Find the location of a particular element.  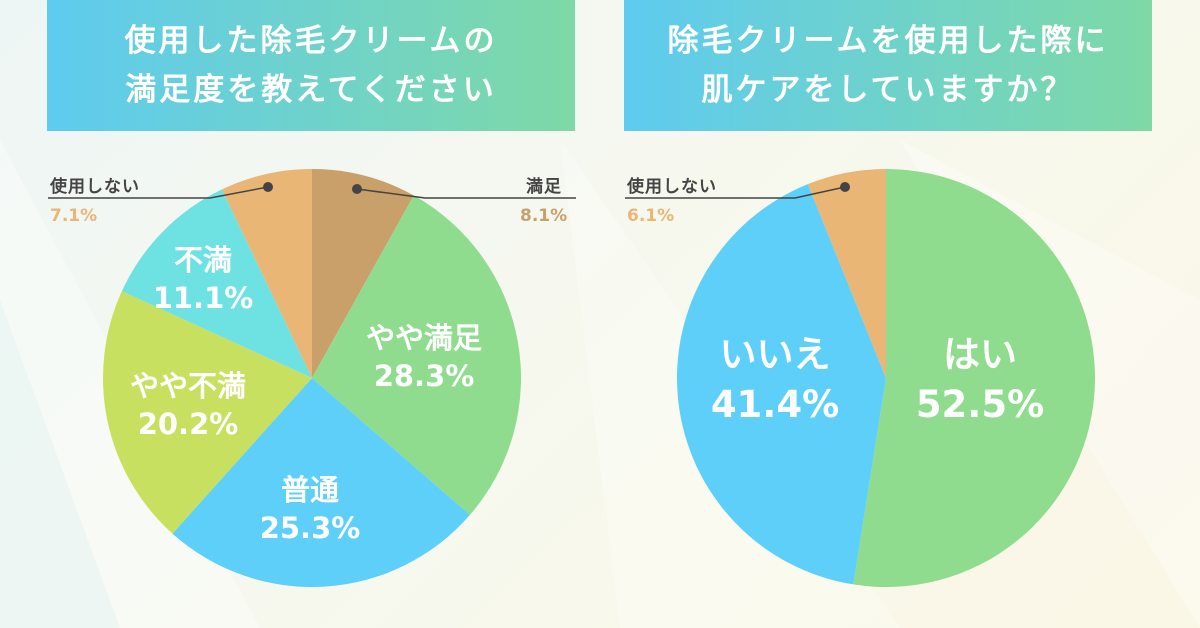

label-somewhat-satisfied-name: やや満足 is located at coordinates (424, 338).